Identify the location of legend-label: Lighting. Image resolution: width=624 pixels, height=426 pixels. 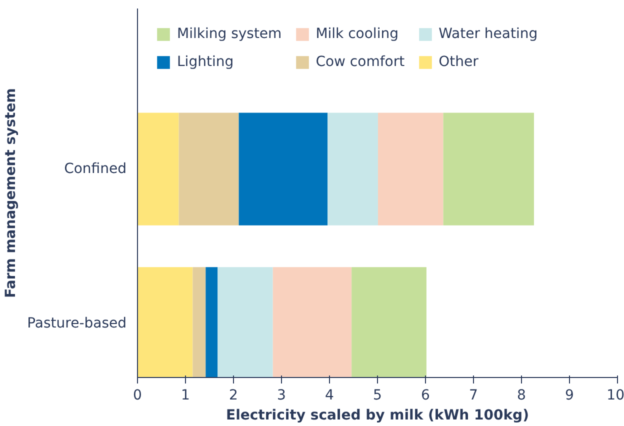
(205, 62).